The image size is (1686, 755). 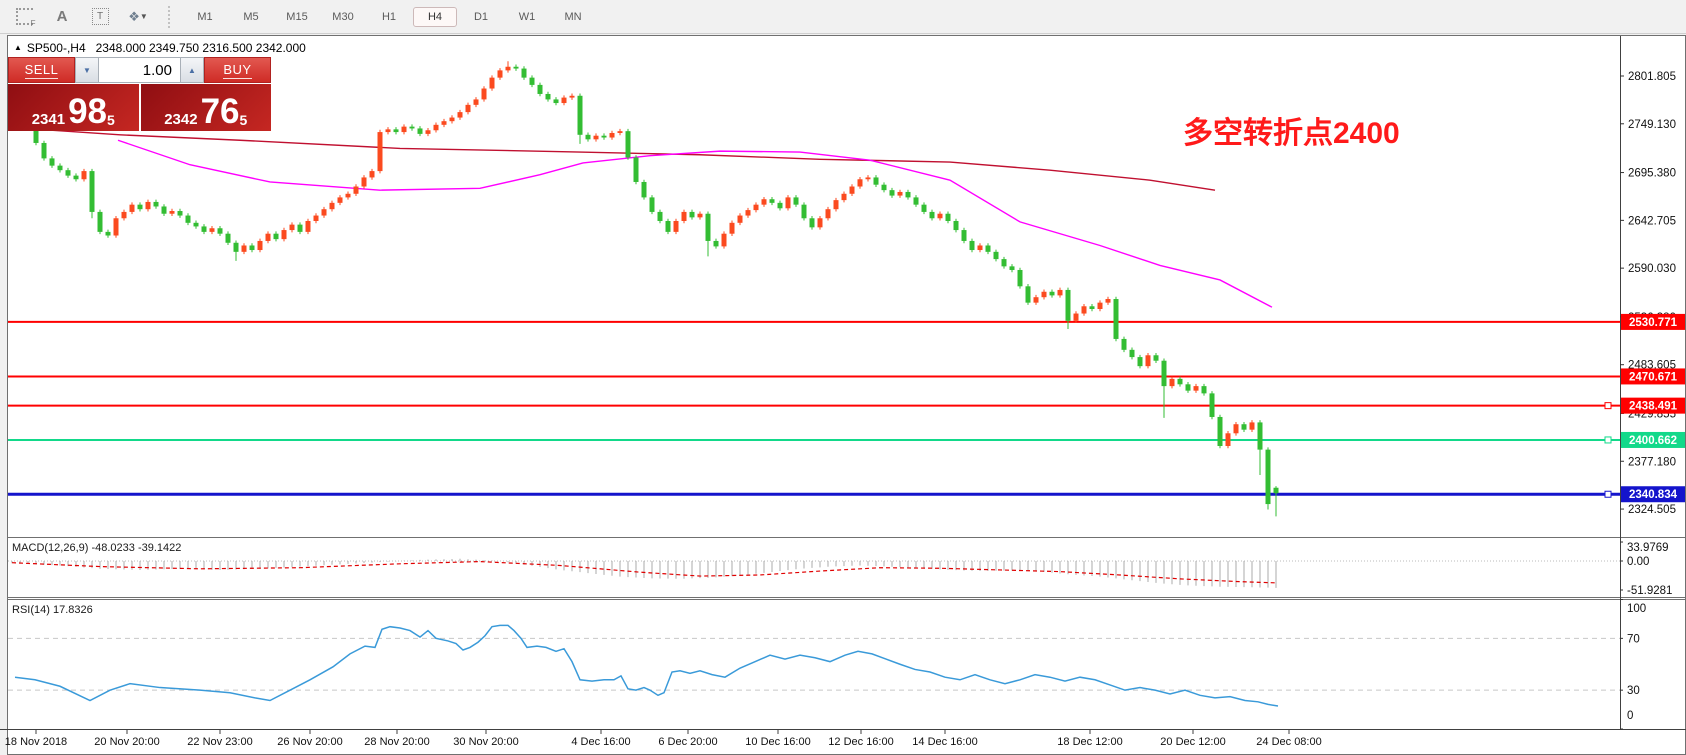 What do you see at coordinates (687, 742) in the screenshot?
I see `time-tick-label: 6 Dec 20:00` at bounding box center [687, 742].